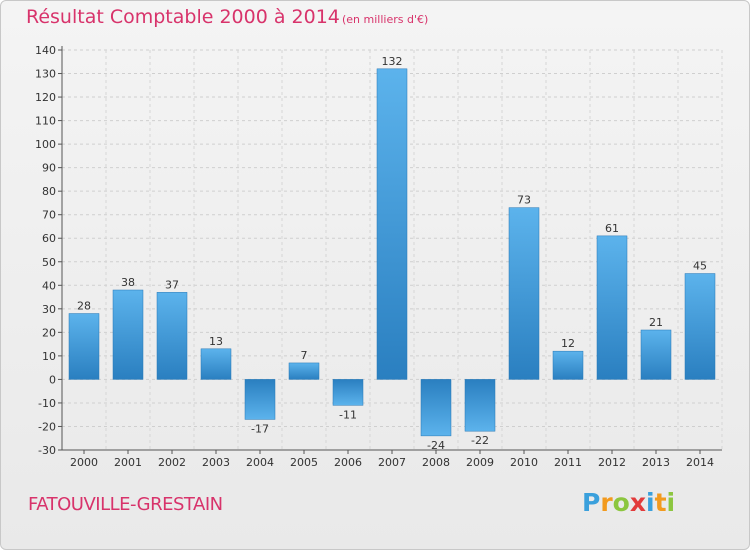 The image size is (750, 550). What do you see at coordinates (47, 450) in the screenshot?
I see `y-tick-label: -30` at bounding box center [47, 450].